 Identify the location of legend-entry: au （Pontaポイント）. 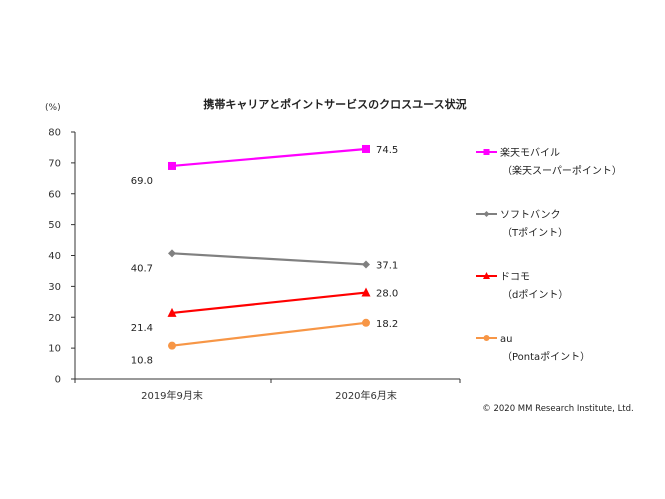
(533, 348).